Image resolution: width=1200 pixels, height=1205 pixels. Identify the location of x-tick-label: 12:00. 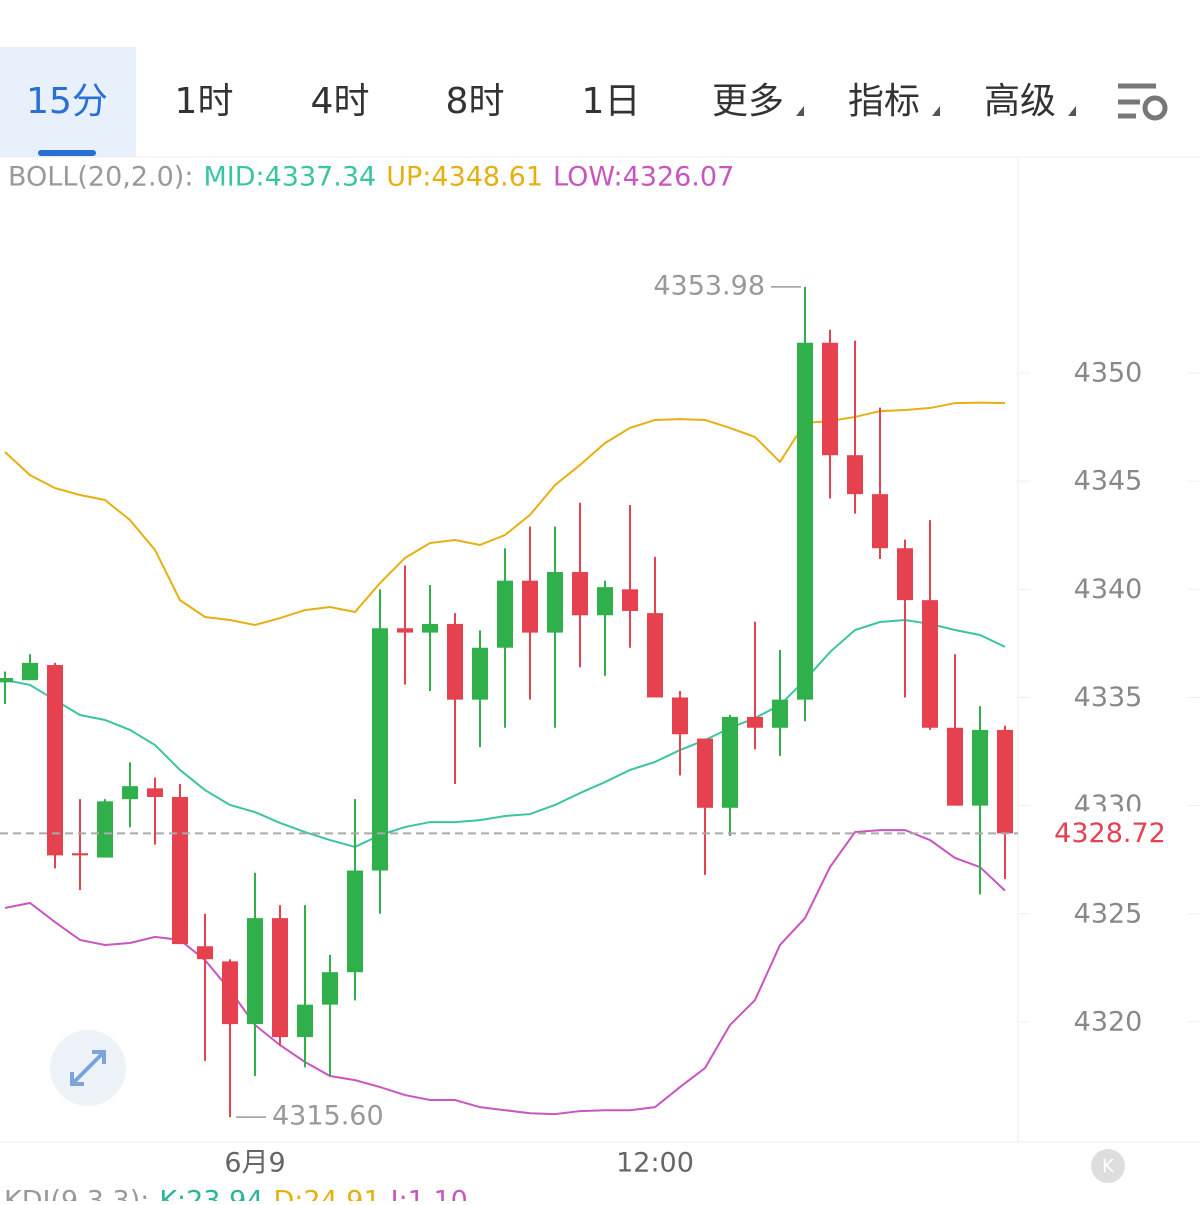
(655, 1163).